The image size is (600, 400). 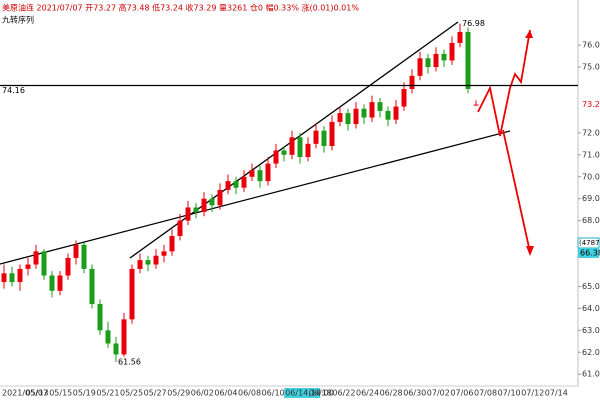 I want to click on y-tick-label: 76.00, so click(x=591, y=45).